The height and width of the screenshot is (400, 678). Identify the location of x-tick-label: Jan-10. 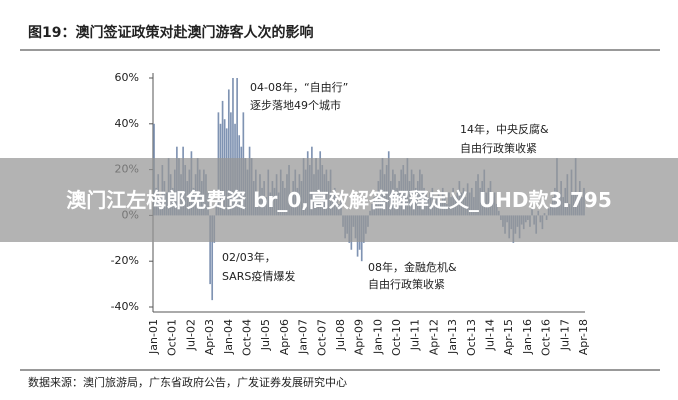
(377, 337).